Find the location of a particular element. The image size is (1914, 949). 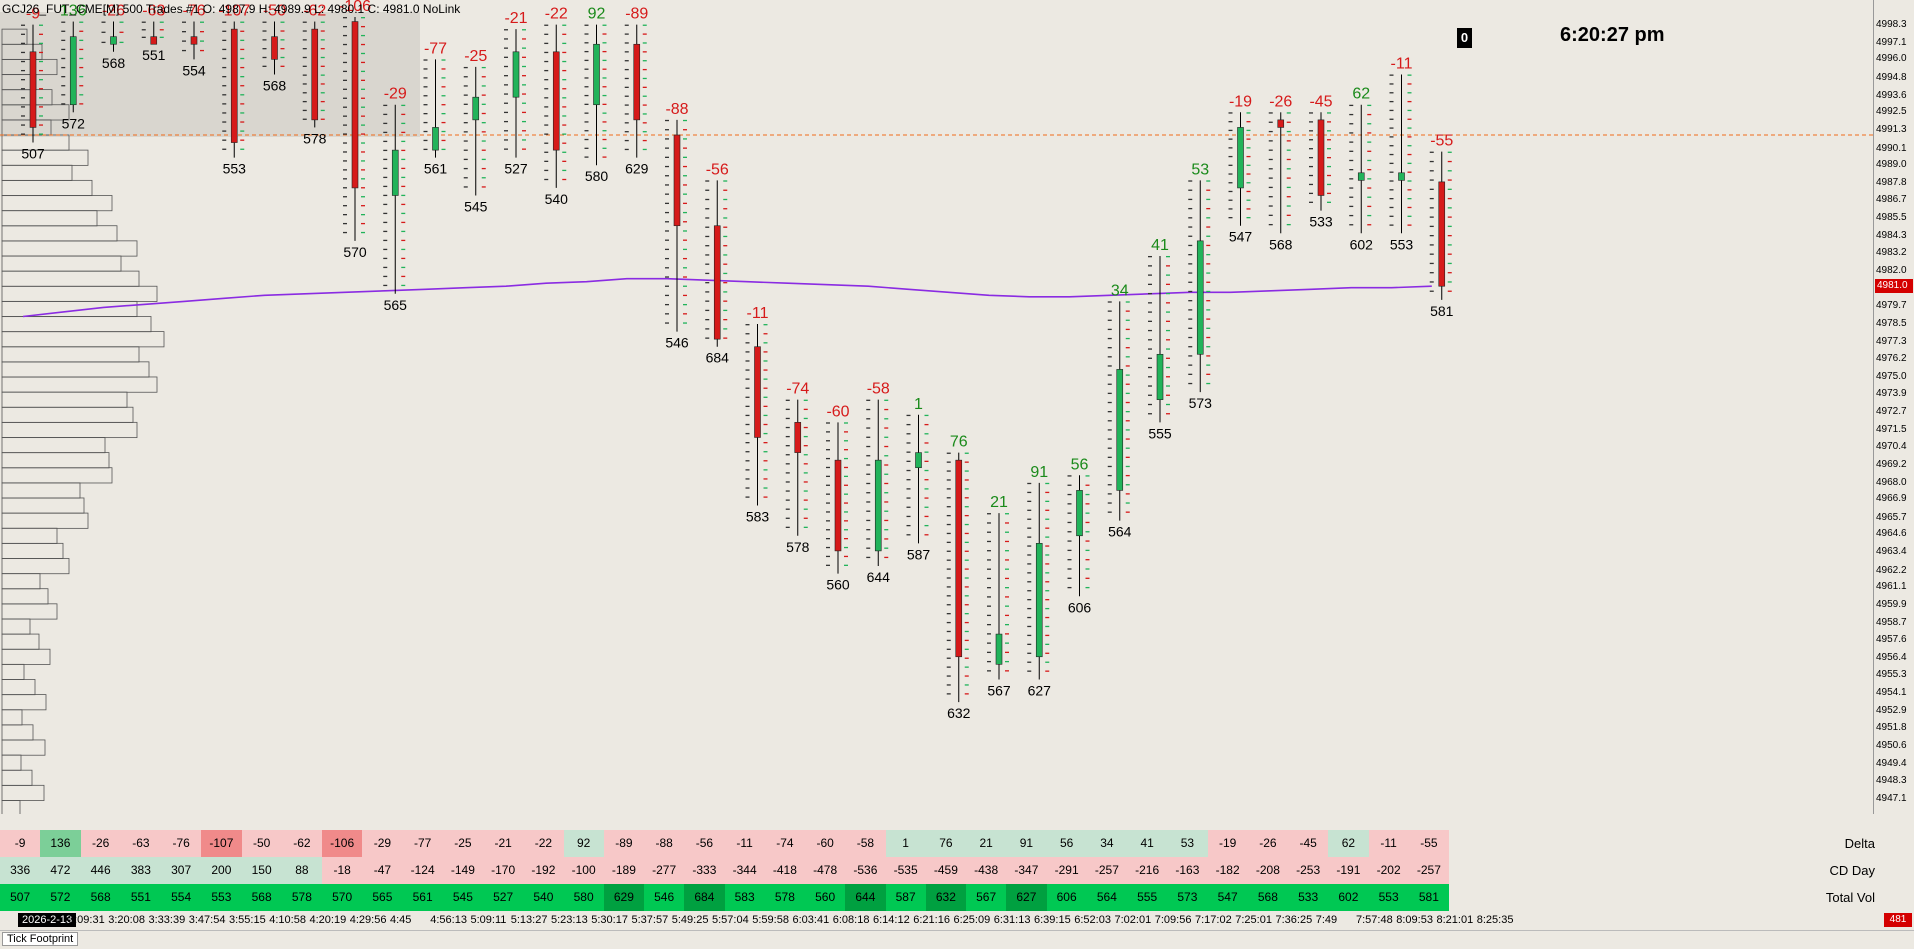

tab-tick-footprint: Tick Footprint is located at coordinates (40, 939).